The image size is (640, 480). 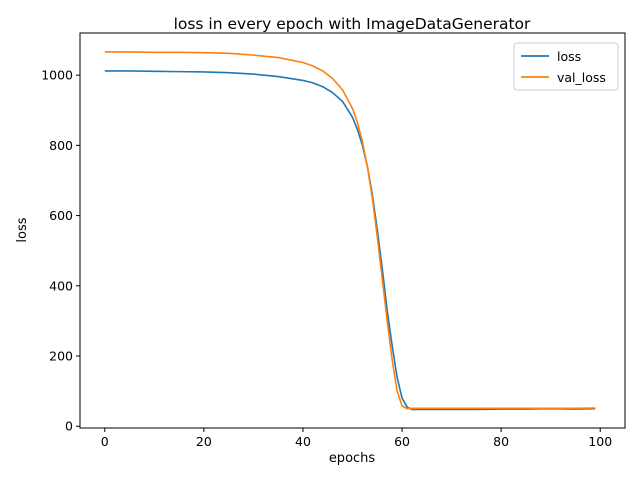 I want to click on legend: loss val_loss, so click(x=566, y=66).